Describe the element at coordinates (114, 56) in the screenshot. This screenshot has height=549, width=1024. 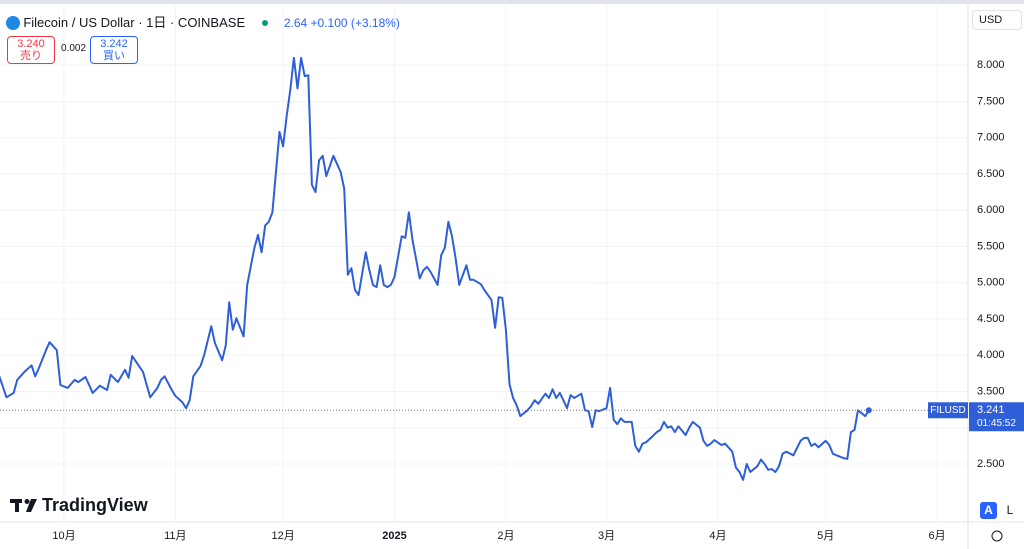
I see `buy-label: 買い` at that location.